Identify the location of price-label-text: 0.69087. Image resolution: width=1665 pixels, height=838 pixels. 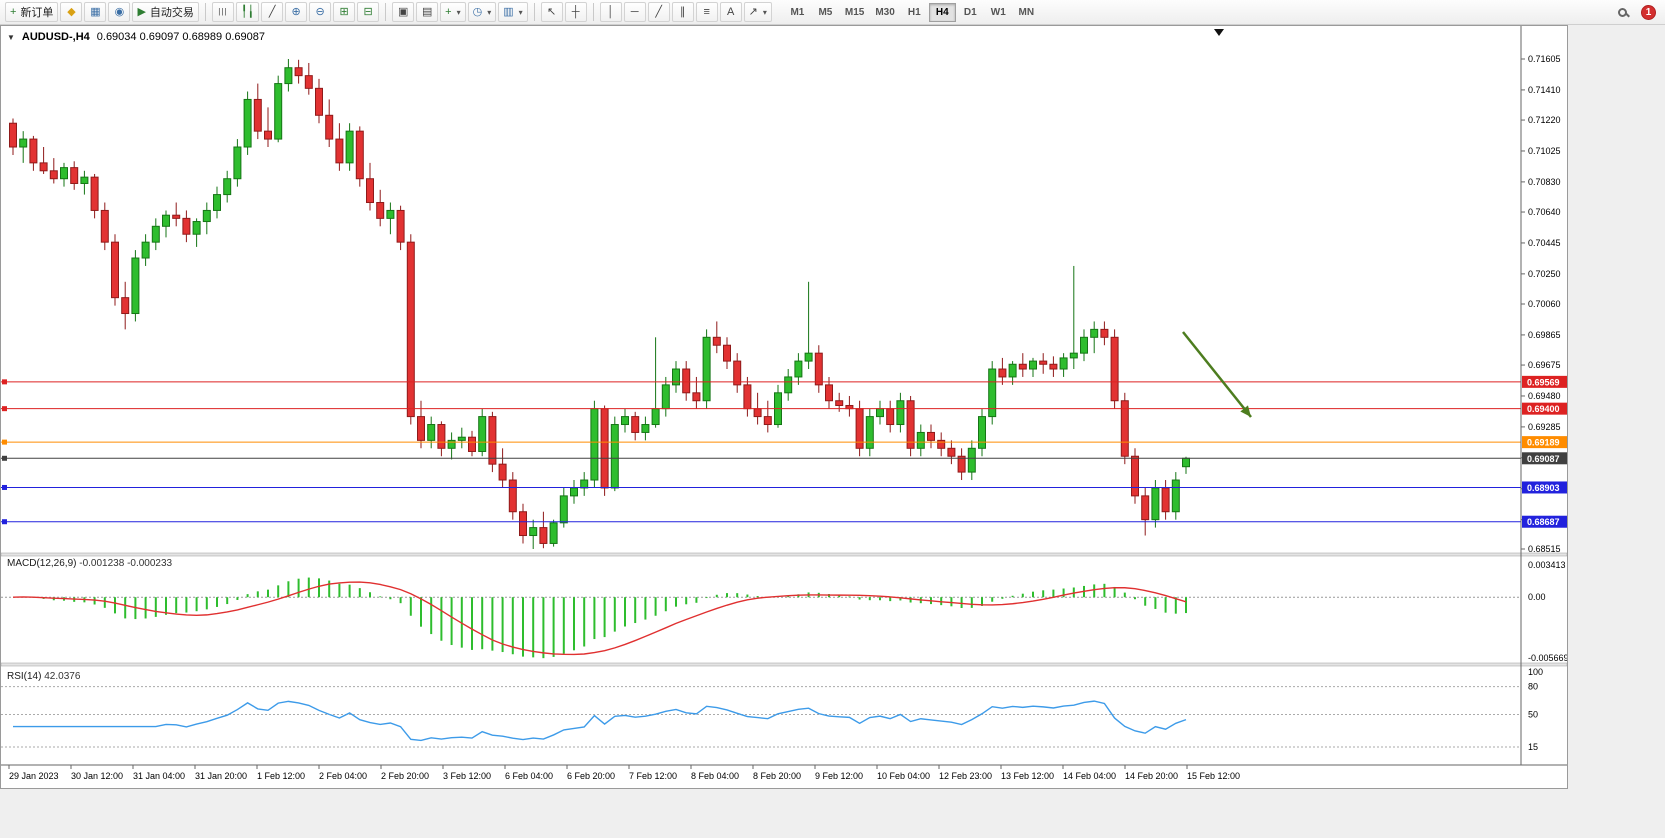
(1543, 459).